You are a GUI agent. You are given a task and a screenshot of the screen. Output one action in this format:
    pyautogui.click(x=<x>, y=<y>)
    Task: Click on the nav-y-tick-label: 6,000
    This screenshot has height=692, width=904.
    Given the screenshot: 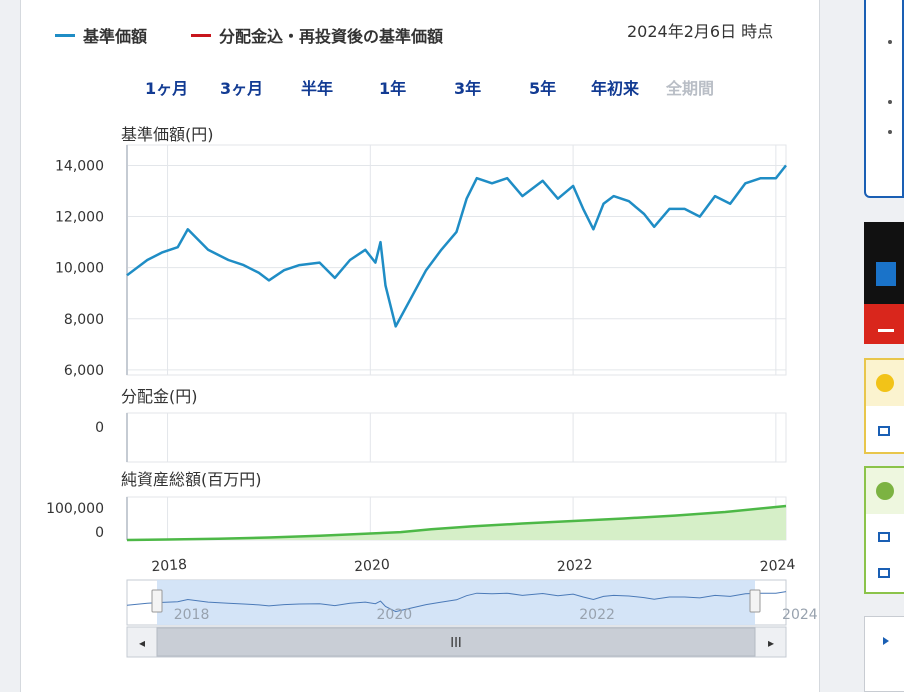 What is the action you would take?
    pyautogui.click(x=84, y=371)
    